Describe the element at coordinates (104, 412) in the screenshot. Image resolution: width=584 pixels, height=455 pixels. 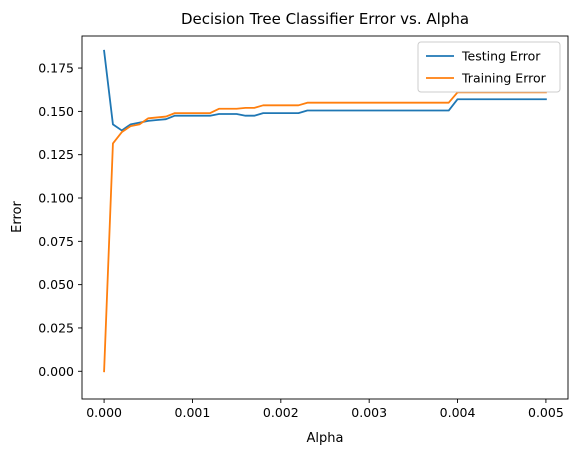
I see `x-tick-label: 0.000` at that location.